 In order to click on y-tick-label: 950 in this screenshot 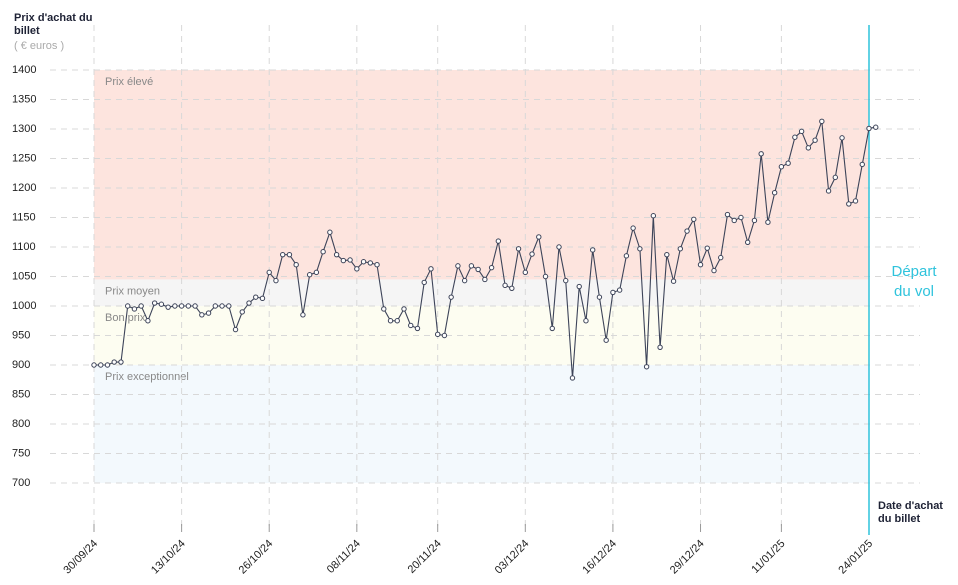, I will do `click(21, 335)`.